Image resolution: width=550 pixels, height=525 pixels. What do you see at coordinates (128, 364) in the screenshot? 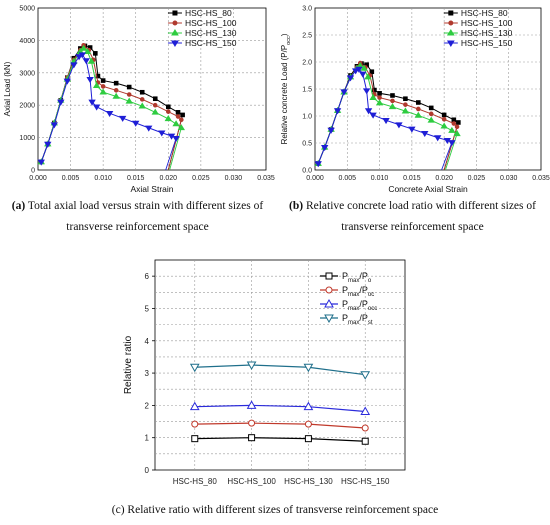
I see `chart-c-y-axis-label: Relative ratio` at bounding box center [128, 364].